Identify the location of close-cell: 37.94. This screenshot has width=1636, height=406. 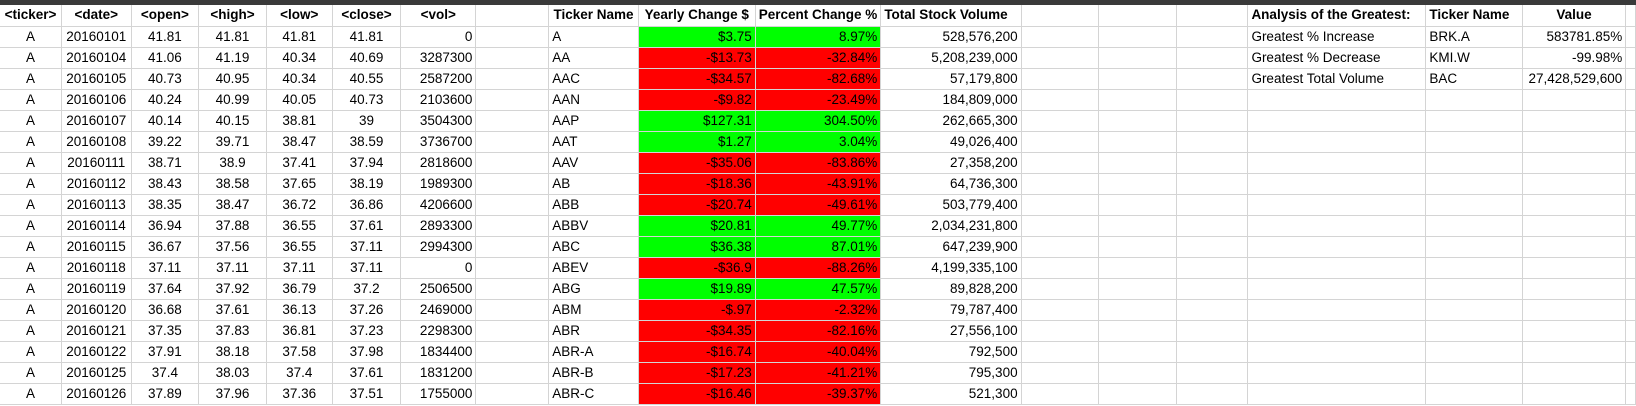
(367, 163).